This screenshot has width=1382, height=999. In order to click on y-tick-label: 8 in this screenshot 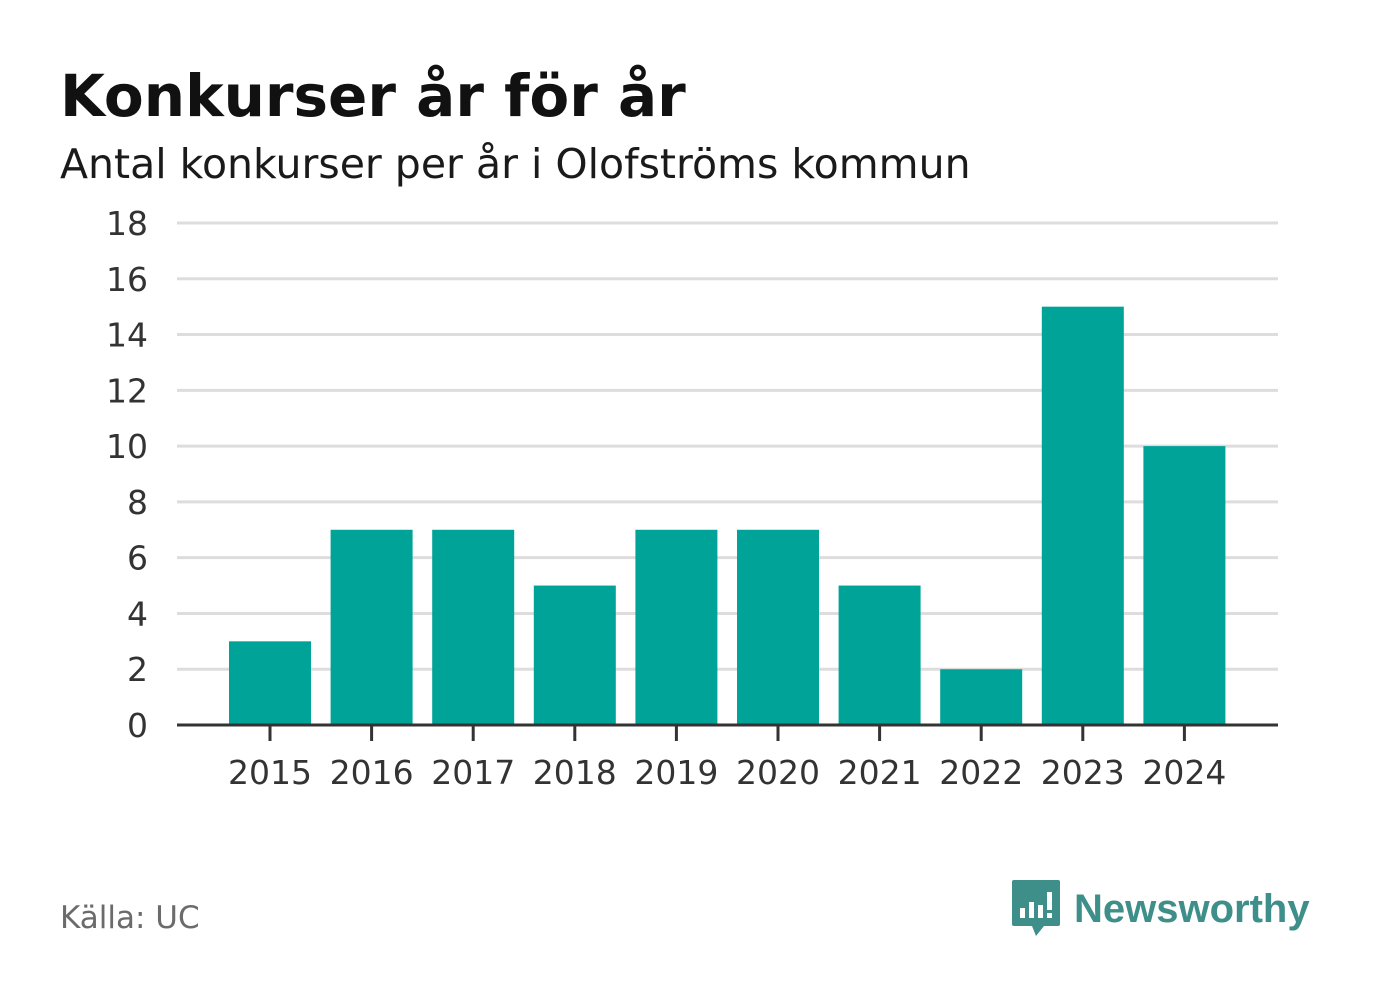, I will do `click(137, 502)`.